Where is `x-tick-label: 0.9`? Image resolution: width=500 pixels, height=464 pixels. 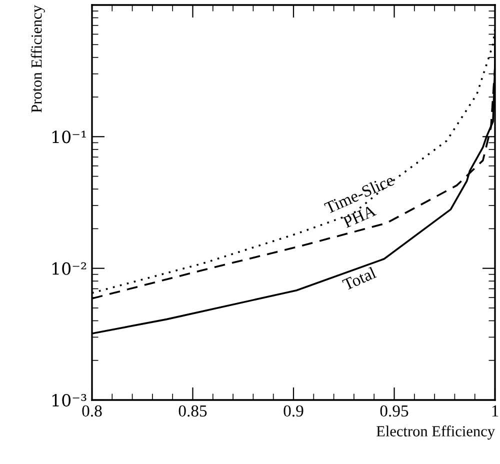 x-tick-label: 0.9 is located at coordinates (294, 411).